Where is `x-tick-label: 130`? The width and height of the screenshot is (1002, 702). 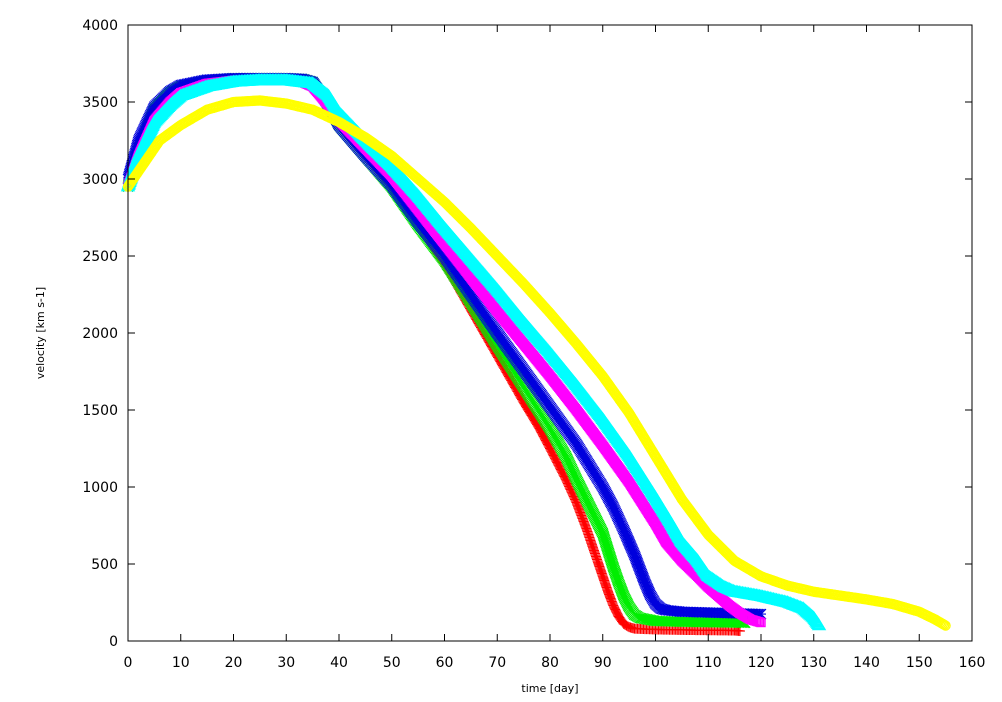
x-tick-label: 130 is located at coordinates (813, 663).